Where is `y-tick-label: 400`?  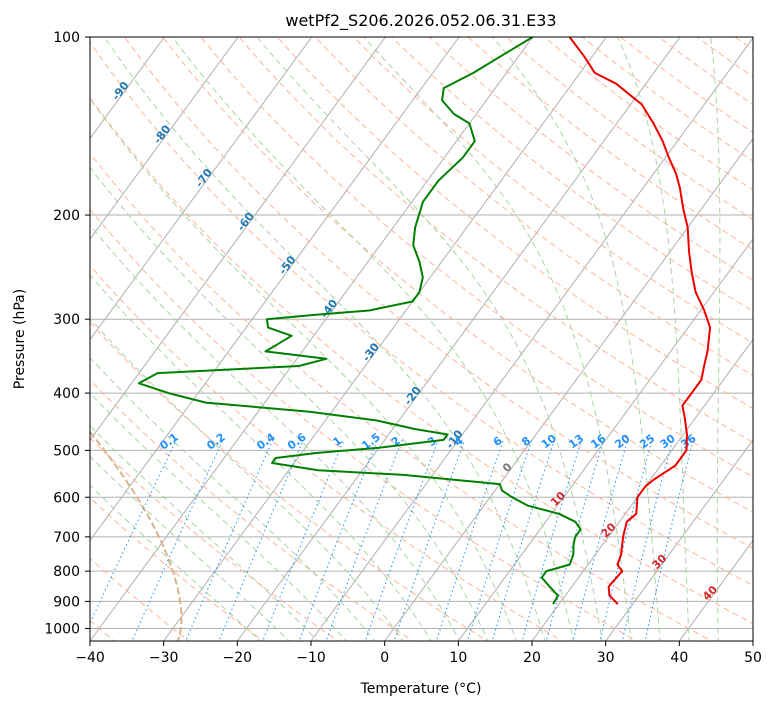 y-tick-label: 400 is located at coordinates (66, 394).